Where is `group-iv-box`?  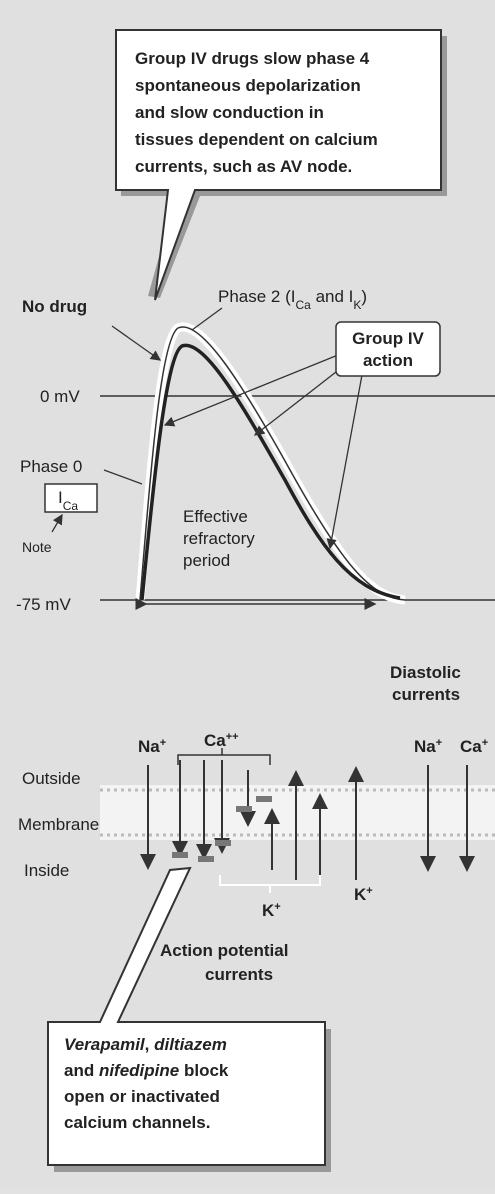
group-iv-box is located at coordinates (388, 349).